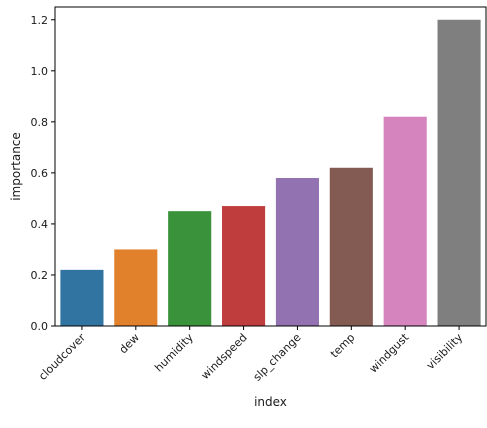 This screenshot has width=487, height=428. Describe the element at coordinates (244, 266) in the screenshot. I see `bar-windspeed` at that location.